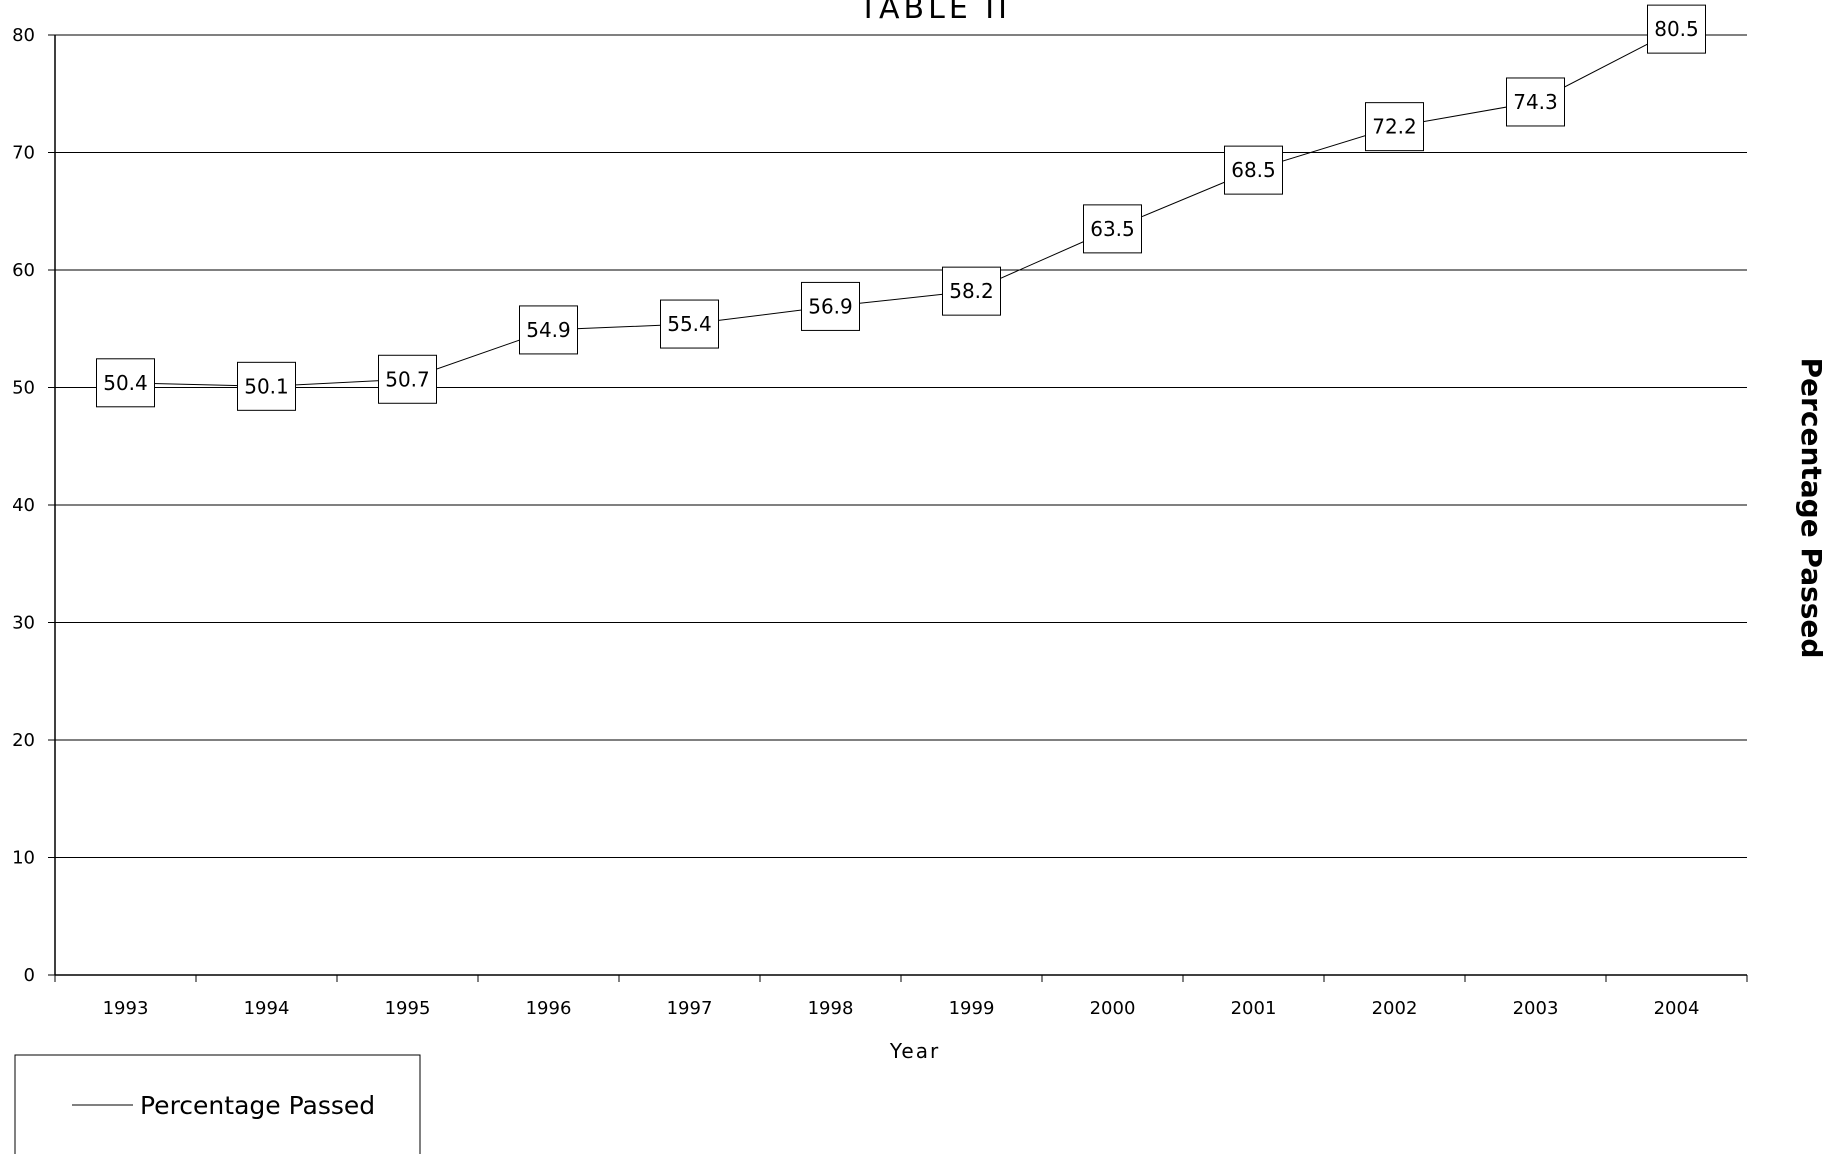 This screenshot has height=1154, width=1831. Describe the element at coordinates (23, 623) in the screenshot. I see `y-tick-label: 30` at that location.